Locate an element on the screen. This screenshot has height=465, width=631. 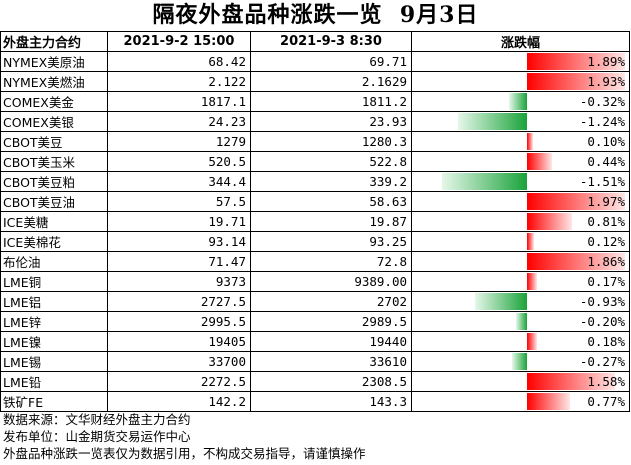
header-prev-time: 2021-9-2 15:00 is located at coordinates (179, 41).